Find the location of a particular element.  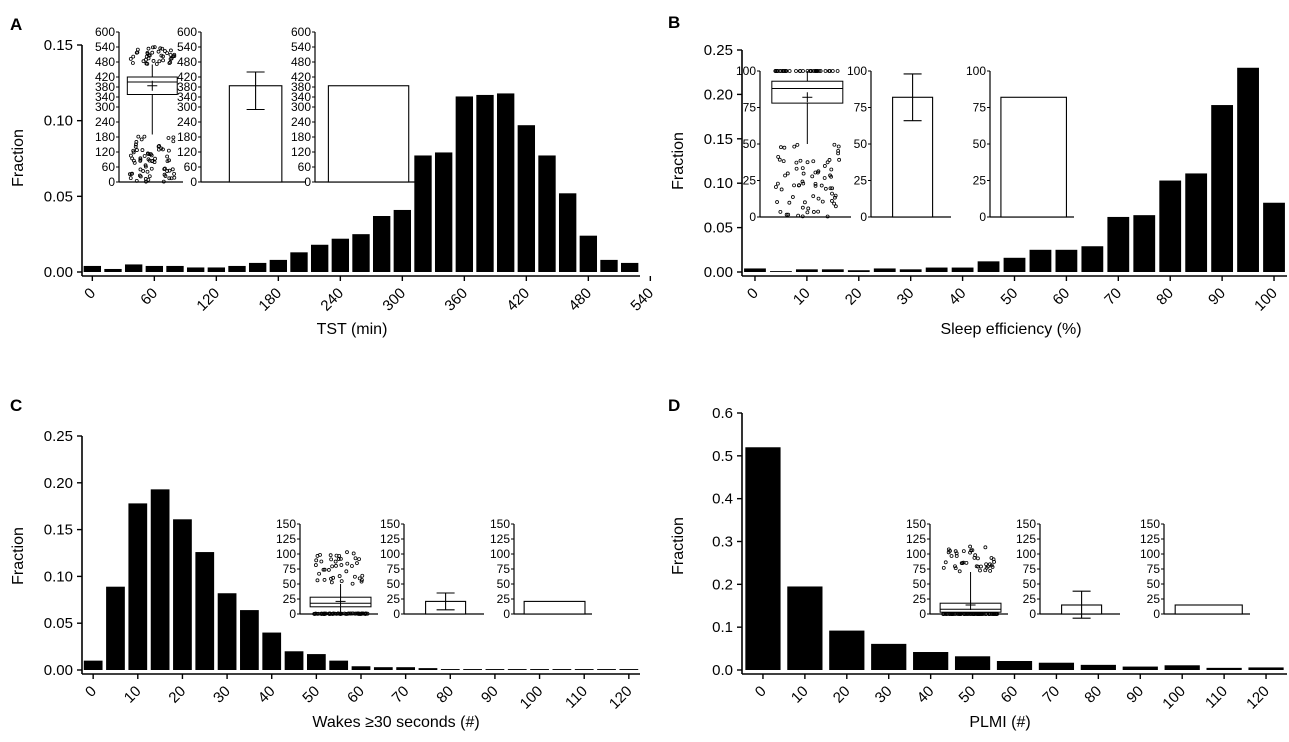

x-tick-label: 40 is located at coordinates (926, 695).